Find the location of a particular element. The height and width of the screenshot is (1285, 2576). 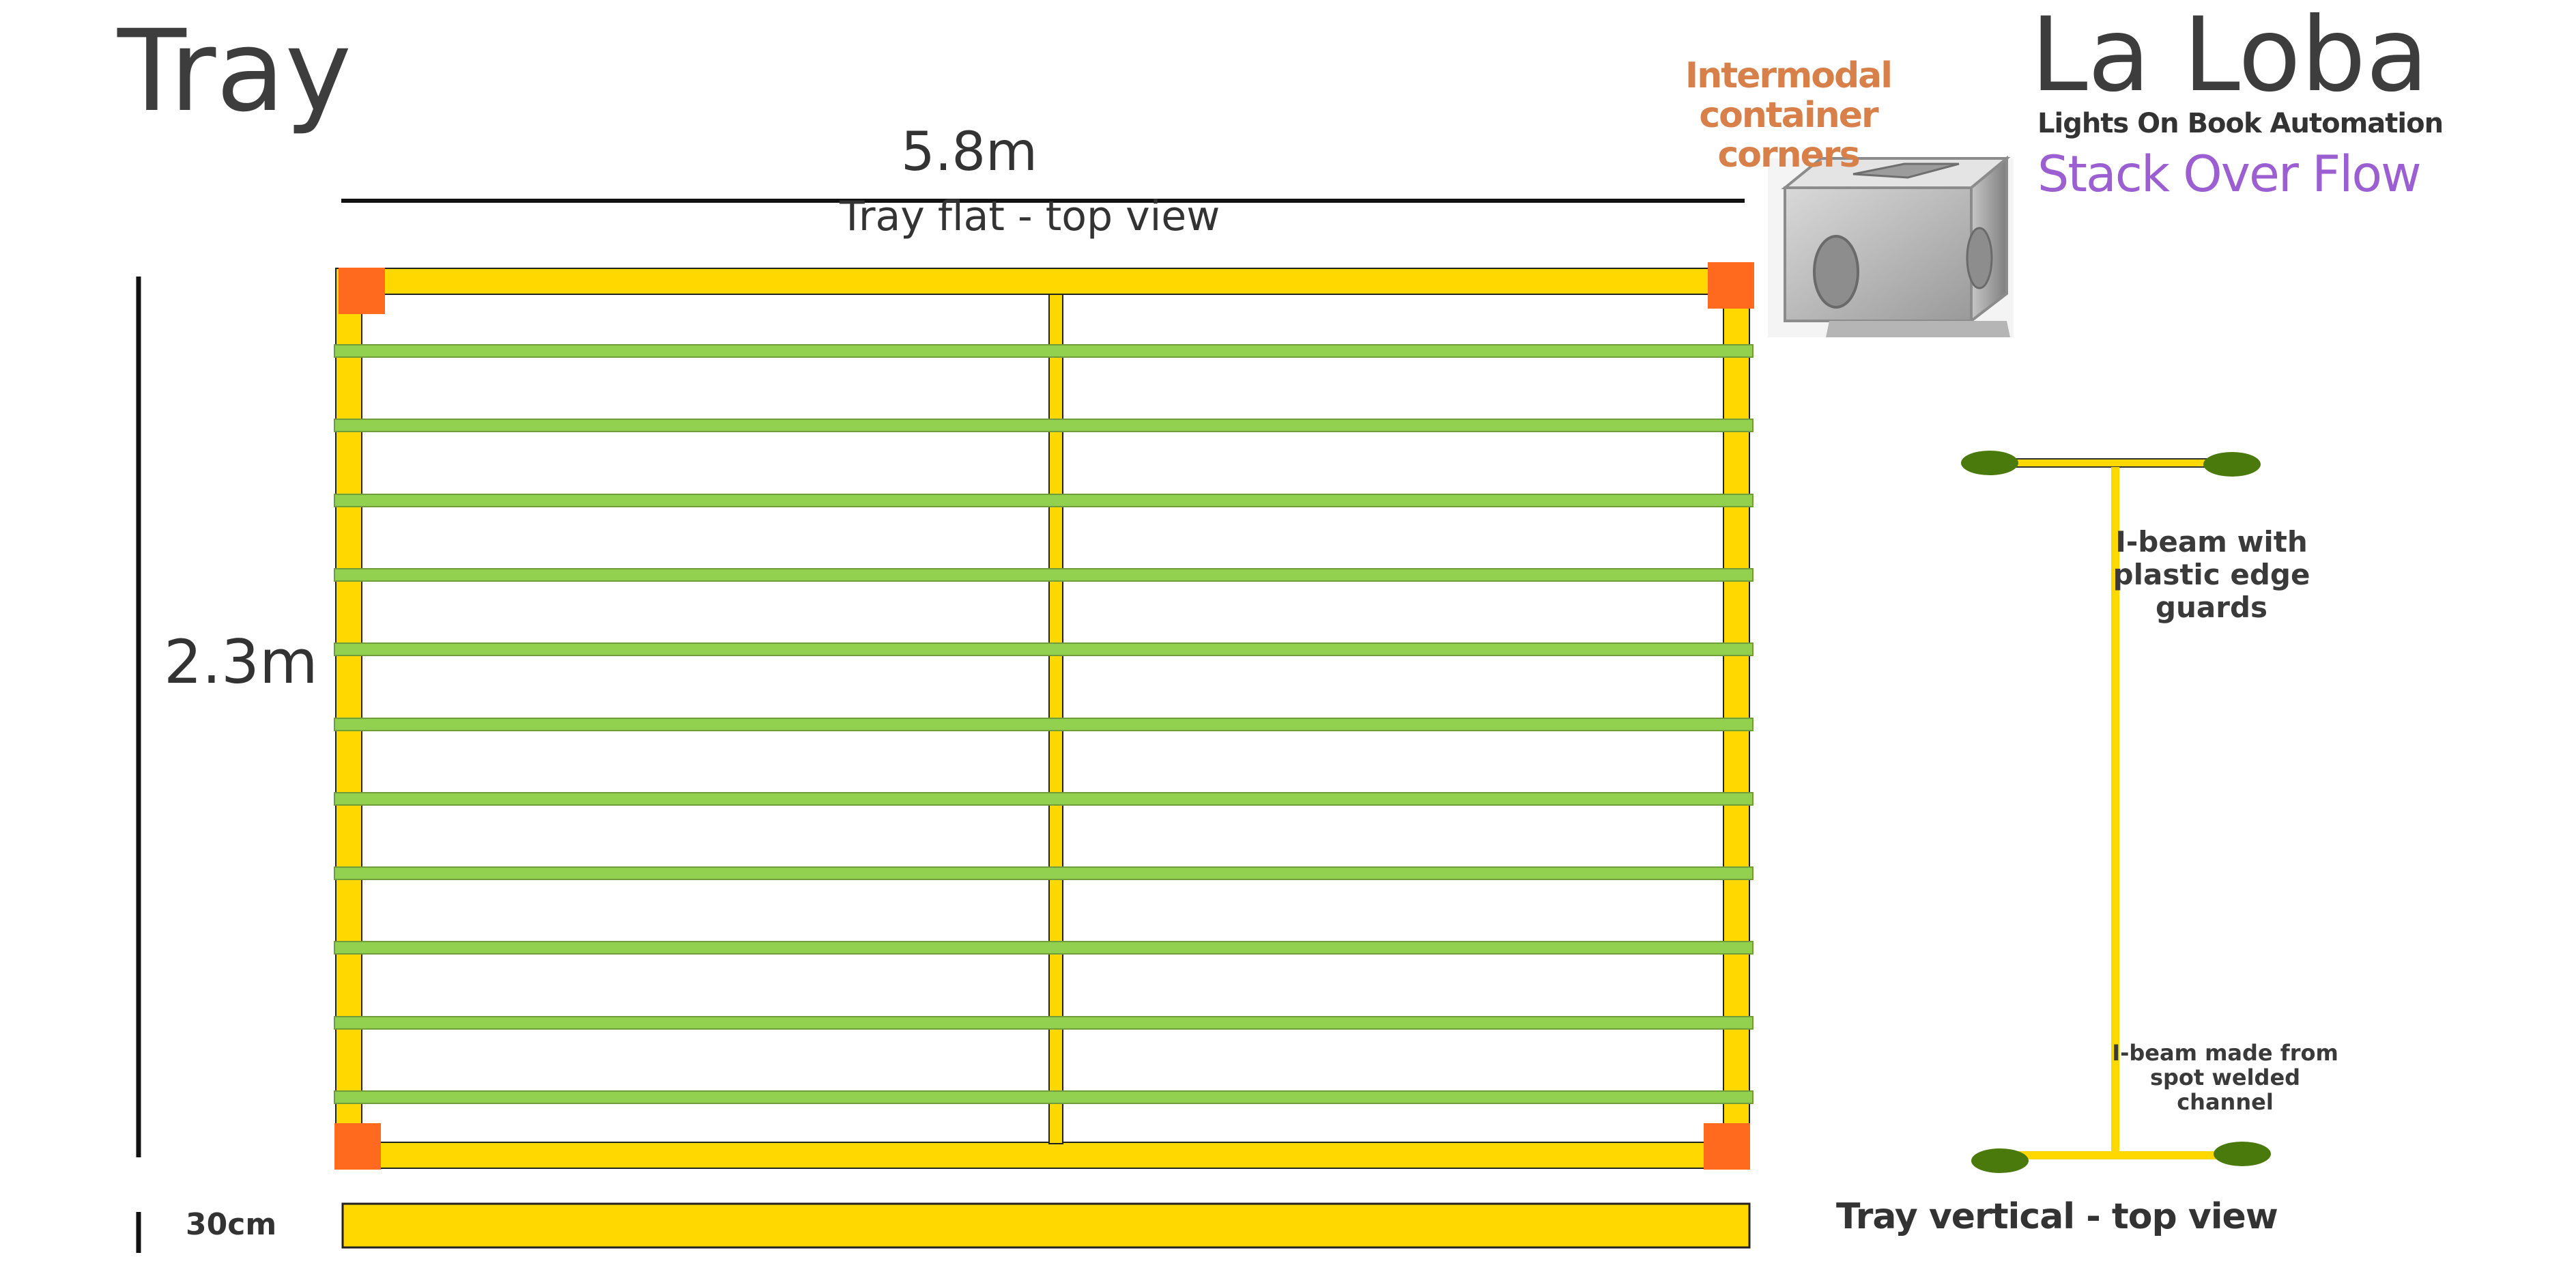

tray-frame-top is located at coordinates (1042, 281).